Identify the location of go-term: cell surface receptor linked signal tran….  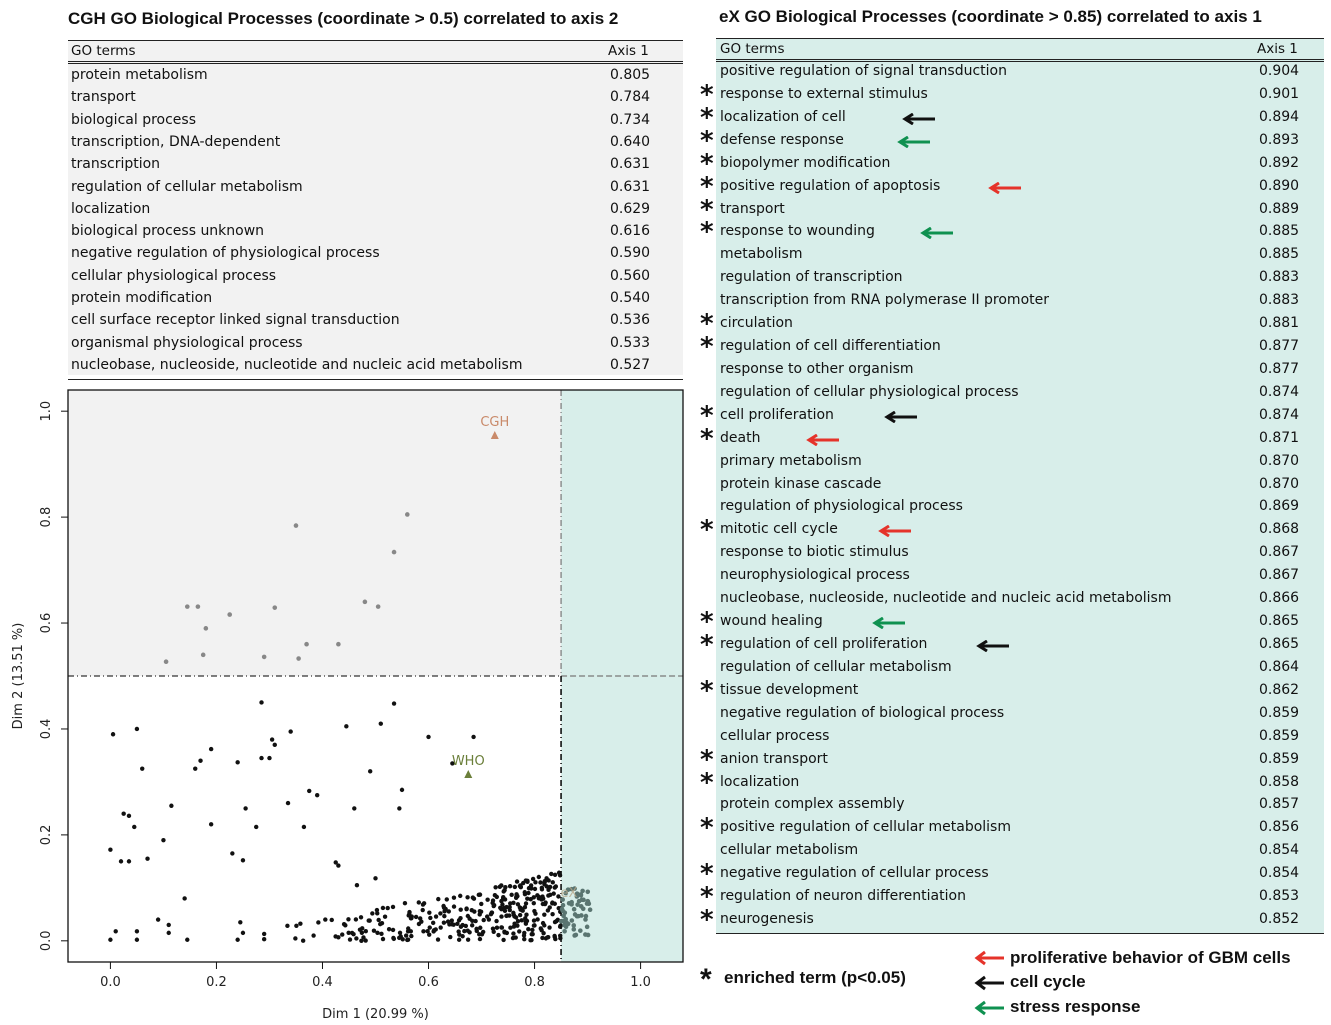
(235, 320).